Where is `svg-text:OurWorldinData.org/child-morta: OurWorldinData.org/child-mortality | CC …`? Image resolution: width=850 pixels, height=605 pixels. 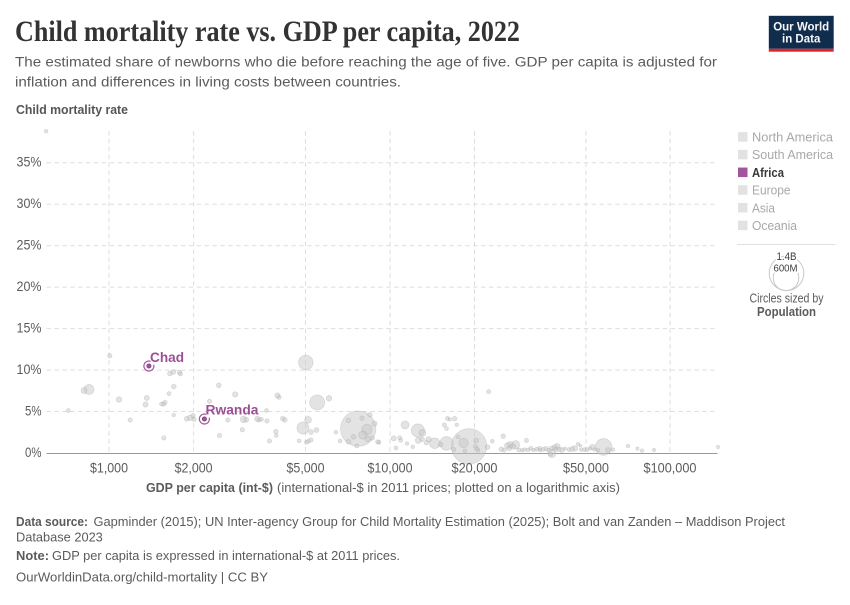 svg-text:OurWorldinData.org/child-morta: OurWorldinData.org/child-mortality | CC … is located at coordinates (142, 576).